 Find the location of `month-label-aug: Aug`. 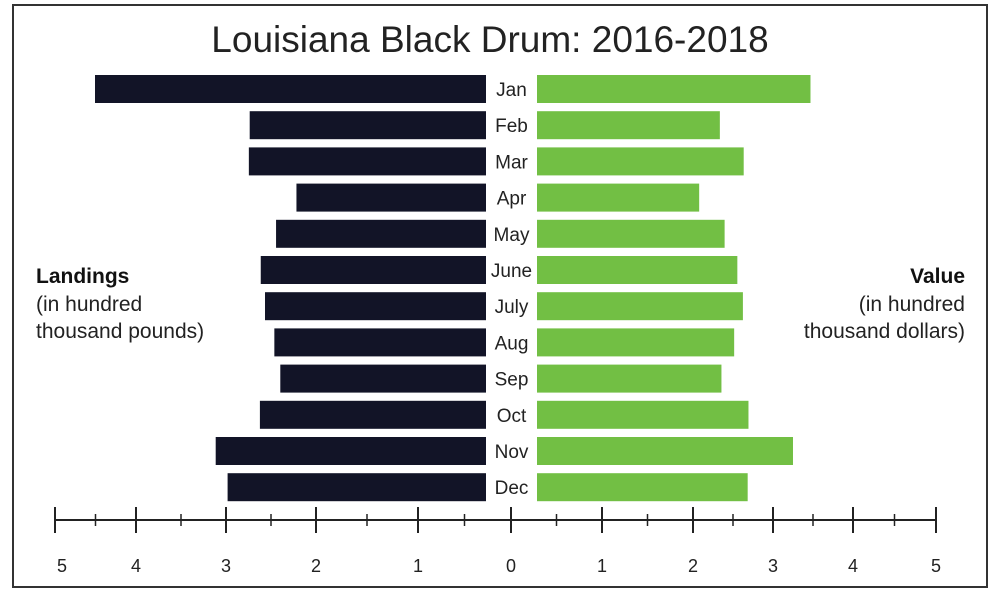

month-label-aug: Aug is located at coordinates (512, 343).